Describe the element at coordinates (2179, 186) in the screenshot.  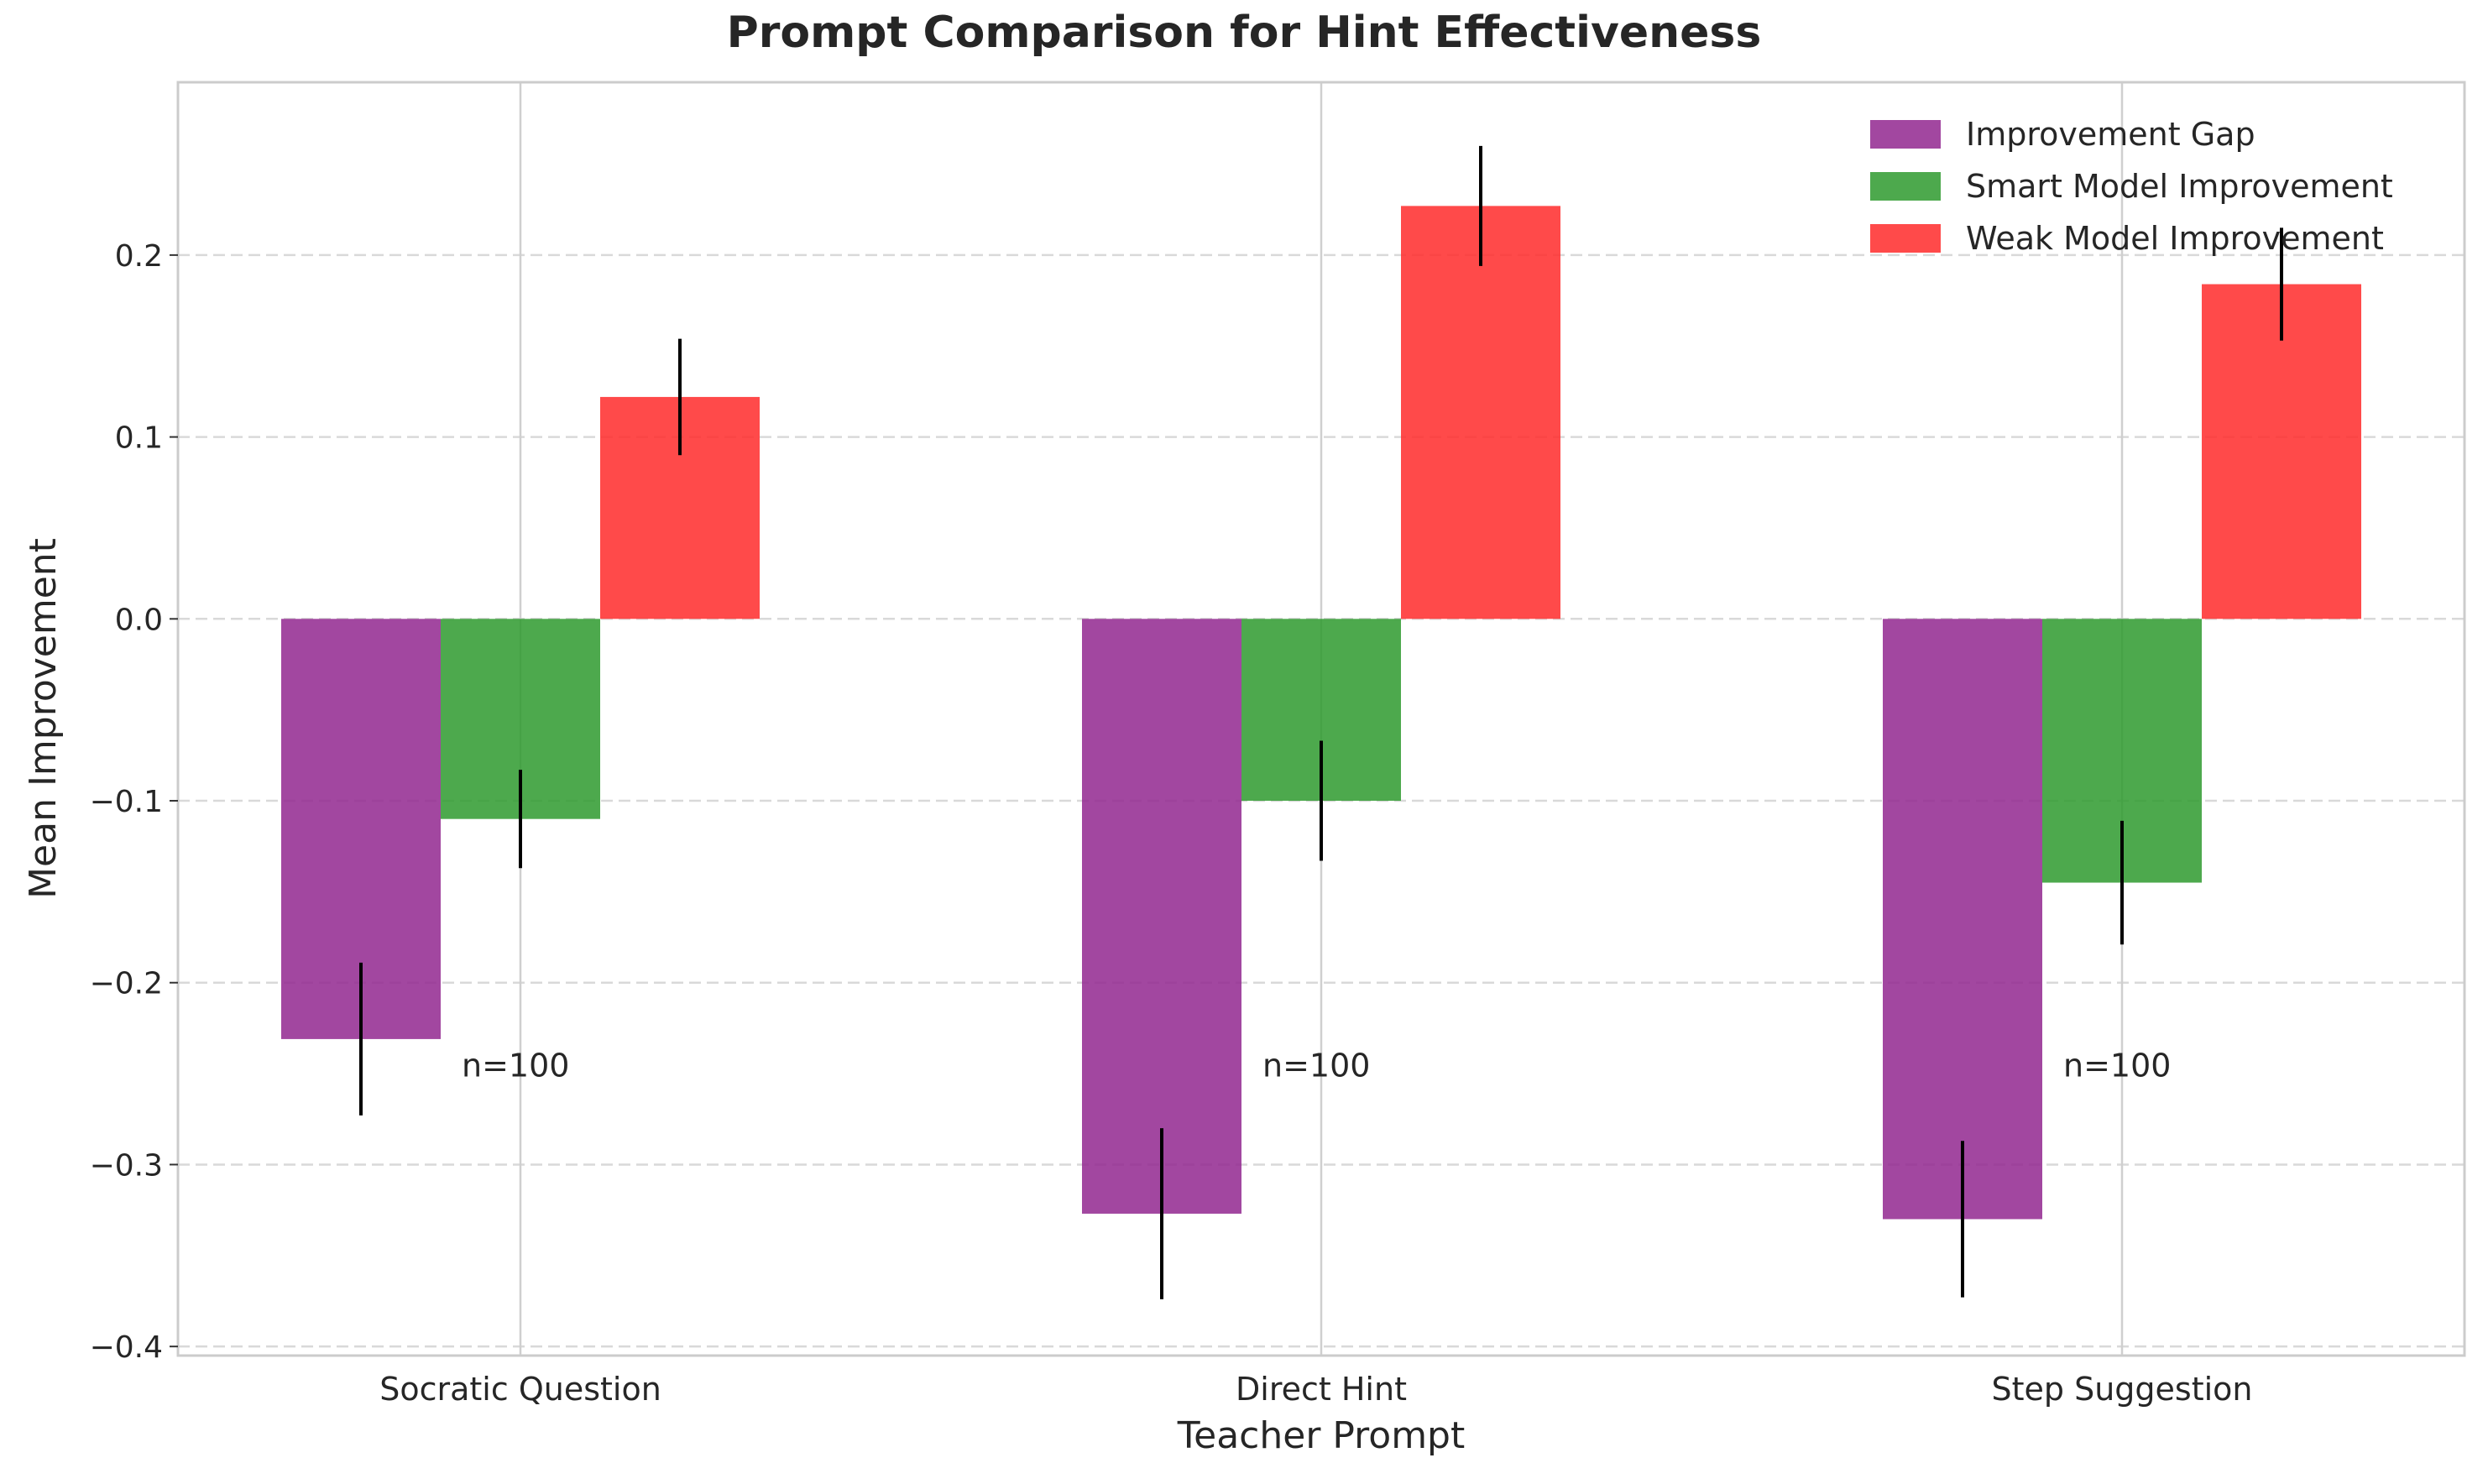
I see `legend-label: Smart Model Improvement` at that location.